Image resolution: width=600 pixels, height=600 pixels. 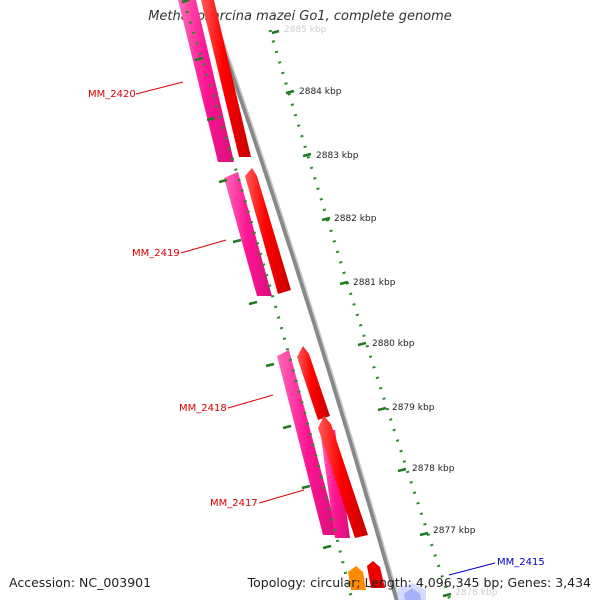 I want to click on gene-mm2418-forward, so click(x=313, y=383).